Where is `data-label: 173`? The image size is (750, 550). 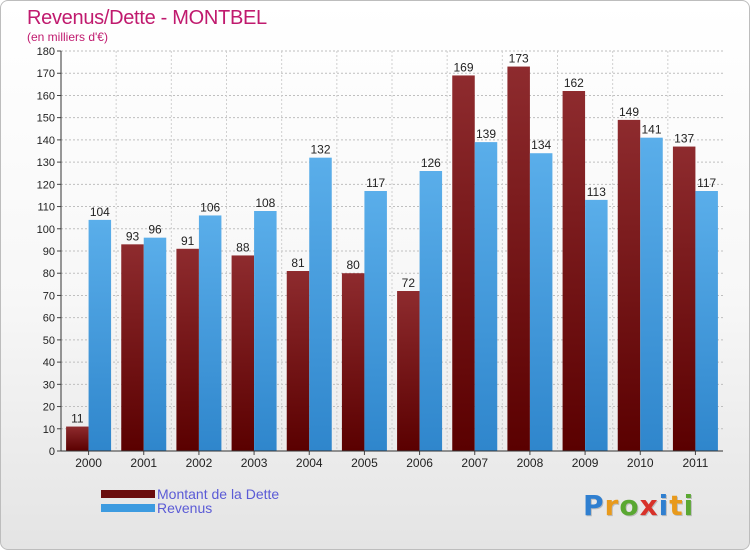
data-label: 173 is located at coordinates (519, 59).